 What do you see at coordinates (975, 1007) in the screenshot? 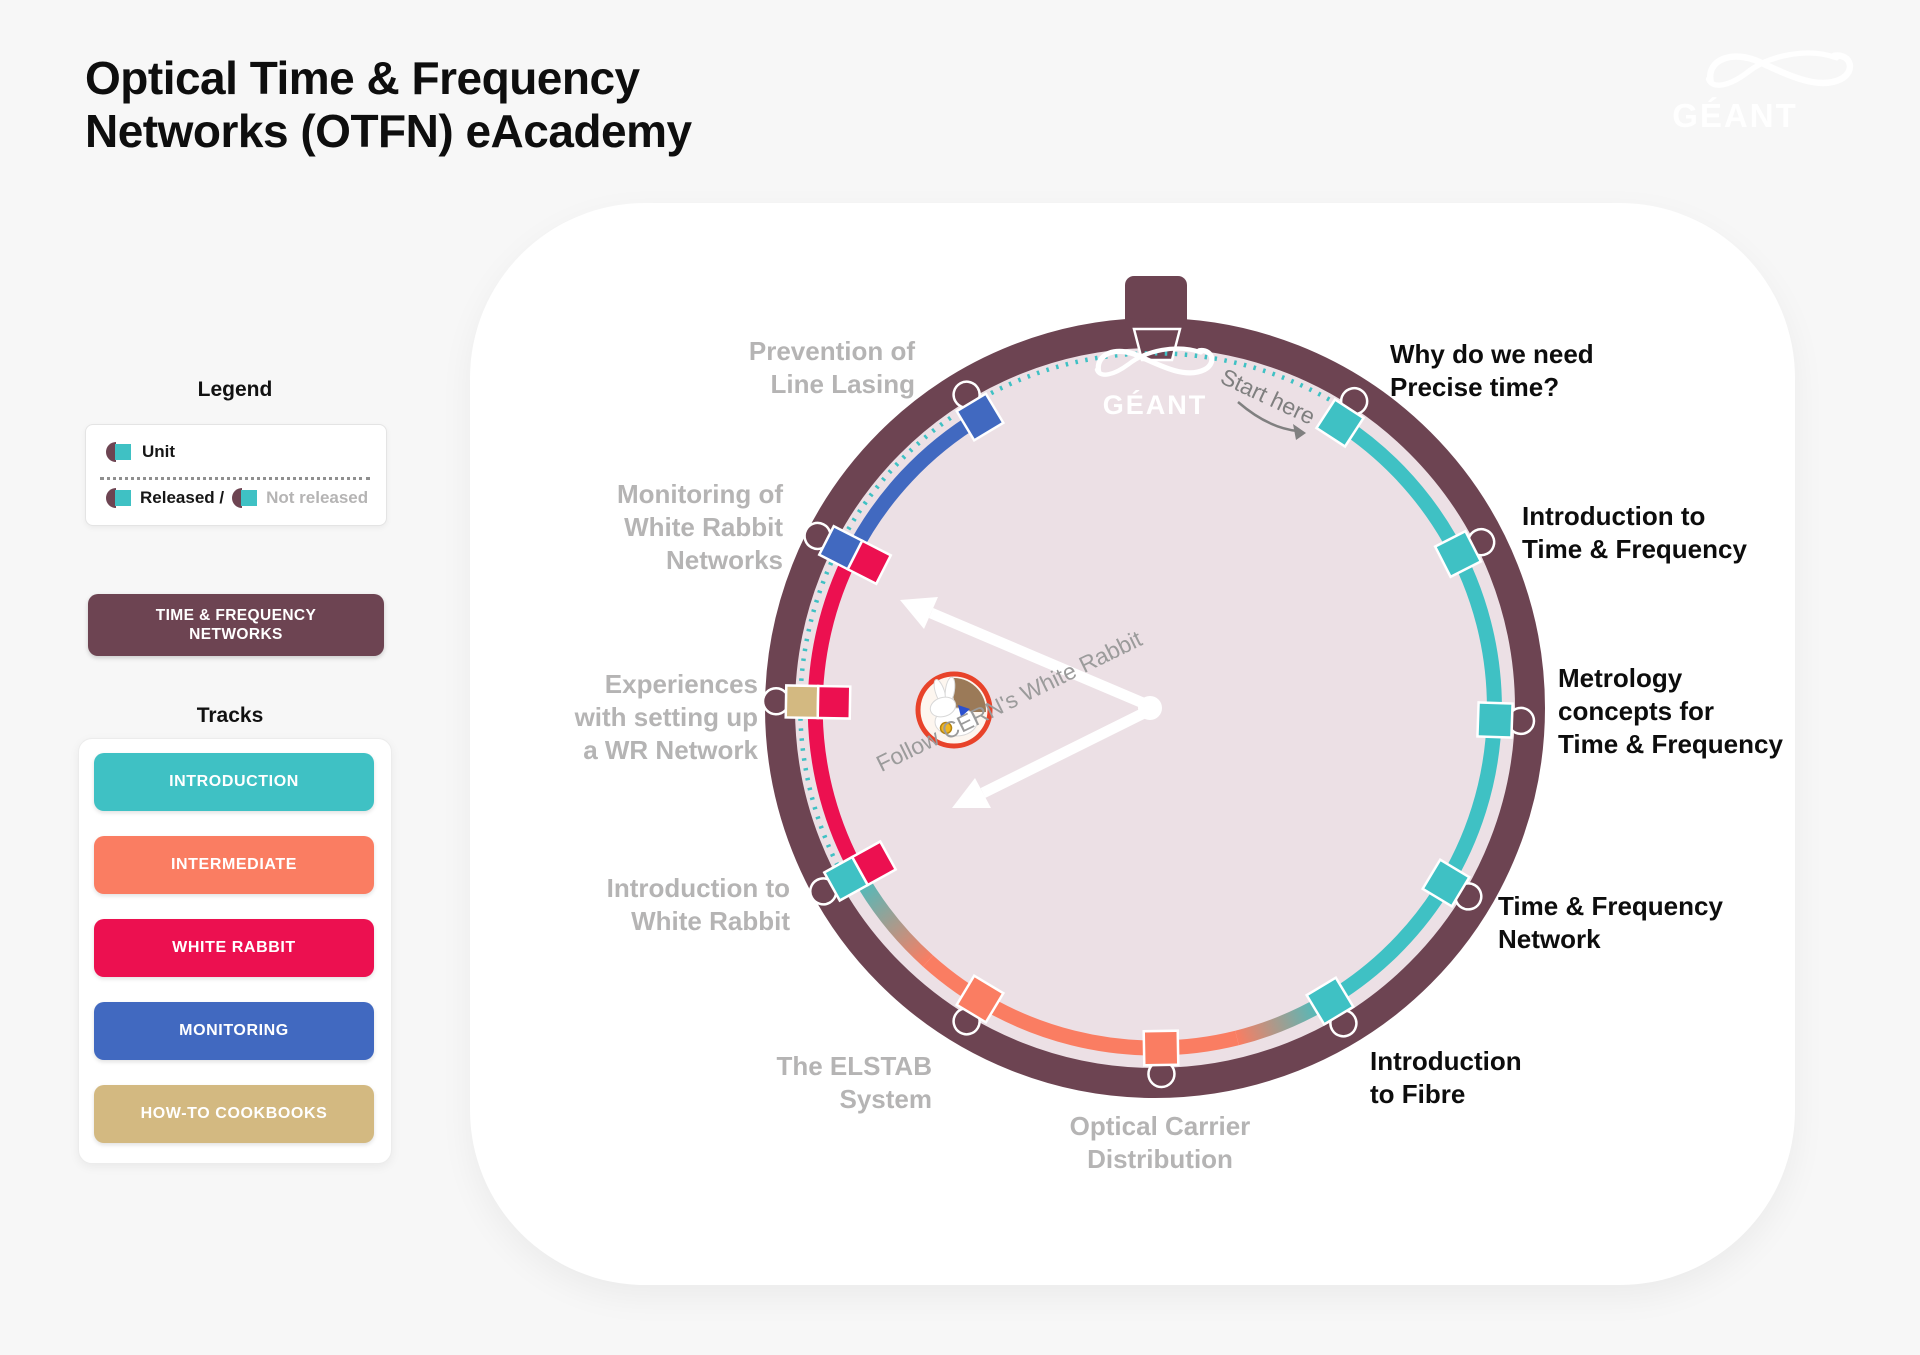
I see `unit-marker-elstab-system` at bounding box center [975, 1007].